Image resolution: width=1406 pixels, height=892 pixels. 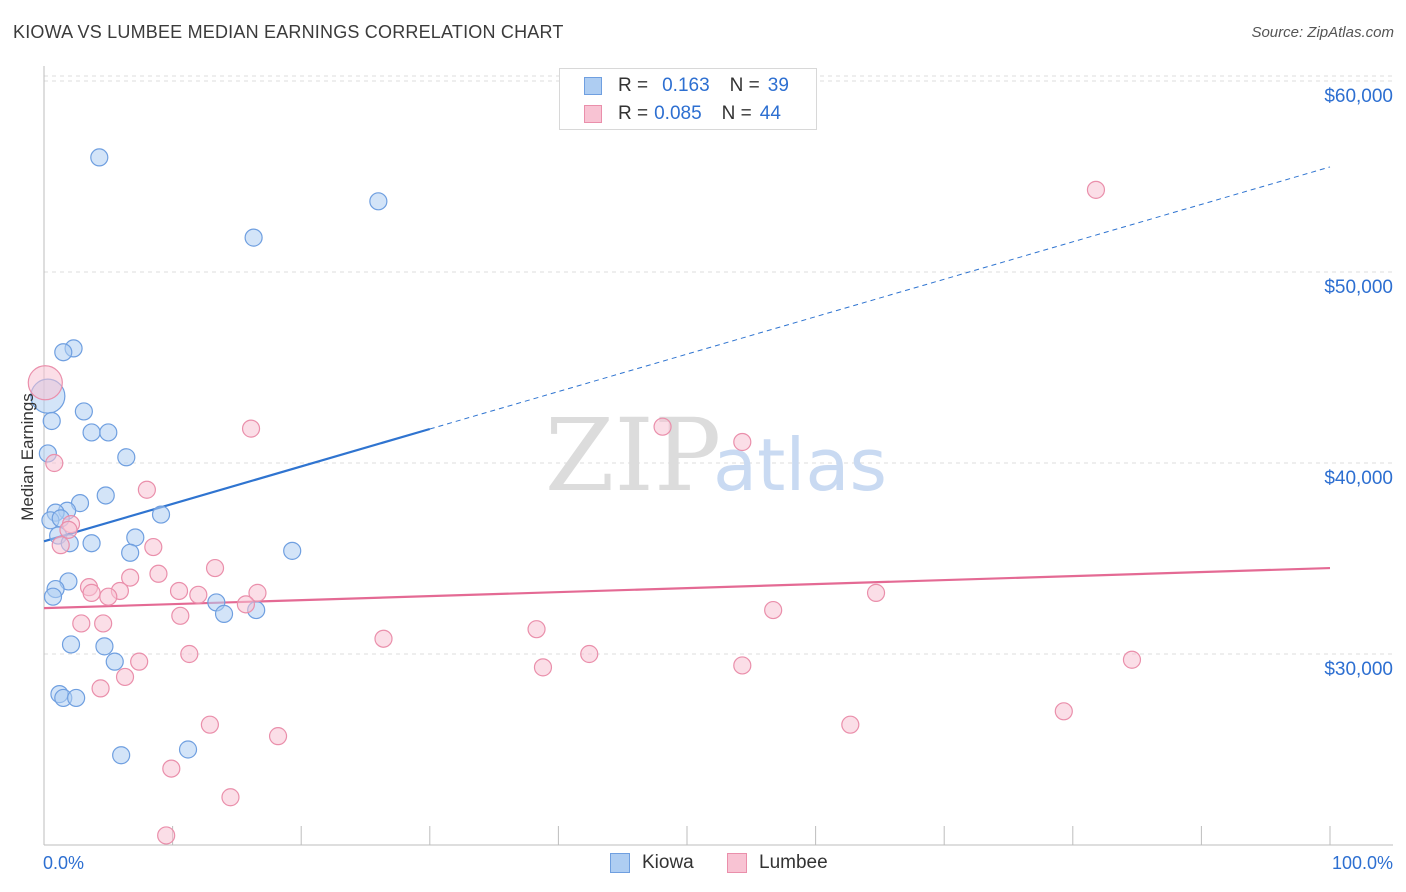 What do you see at coordinates (1322, 32) in the screenshot?
I see `source-note: Source: ZipAtlas.com` at bounding box center [1322, 32].